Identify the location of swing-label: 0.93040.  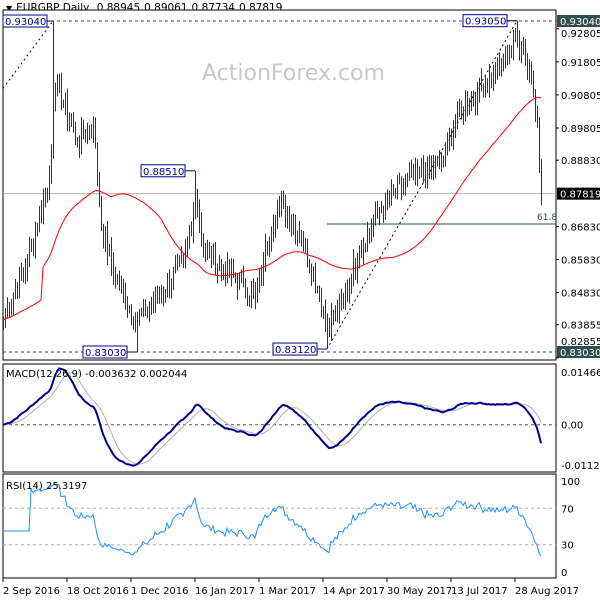
(25, 22).